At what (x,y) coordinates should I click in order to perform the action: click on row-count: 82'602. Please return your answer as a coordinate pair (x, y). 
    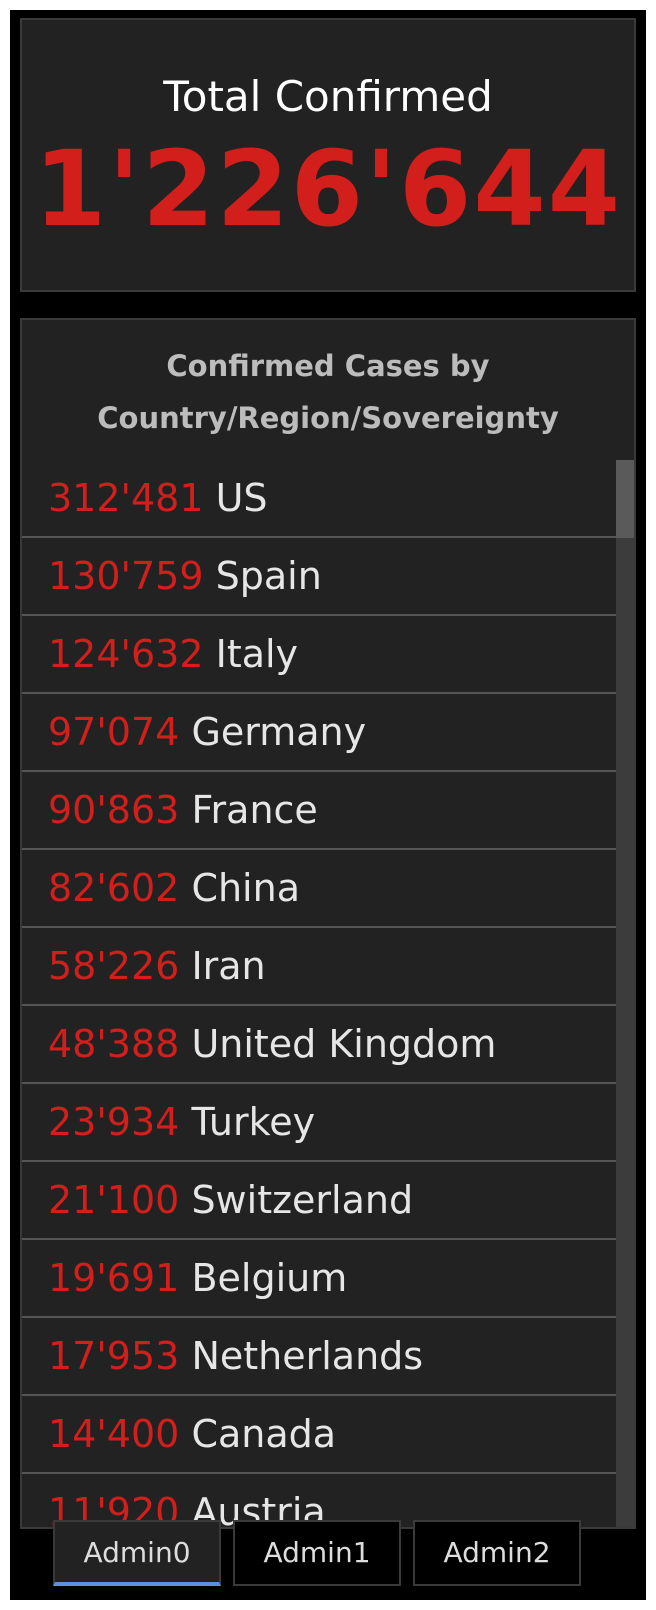
    Looking at the image, I should click on (114, 888).